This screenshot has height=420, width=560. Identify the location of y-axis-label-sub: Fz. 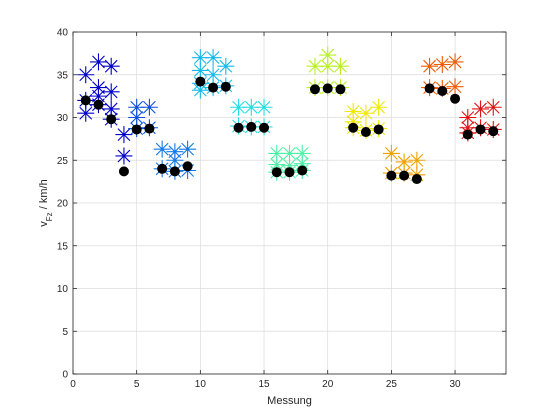
(49, 216).